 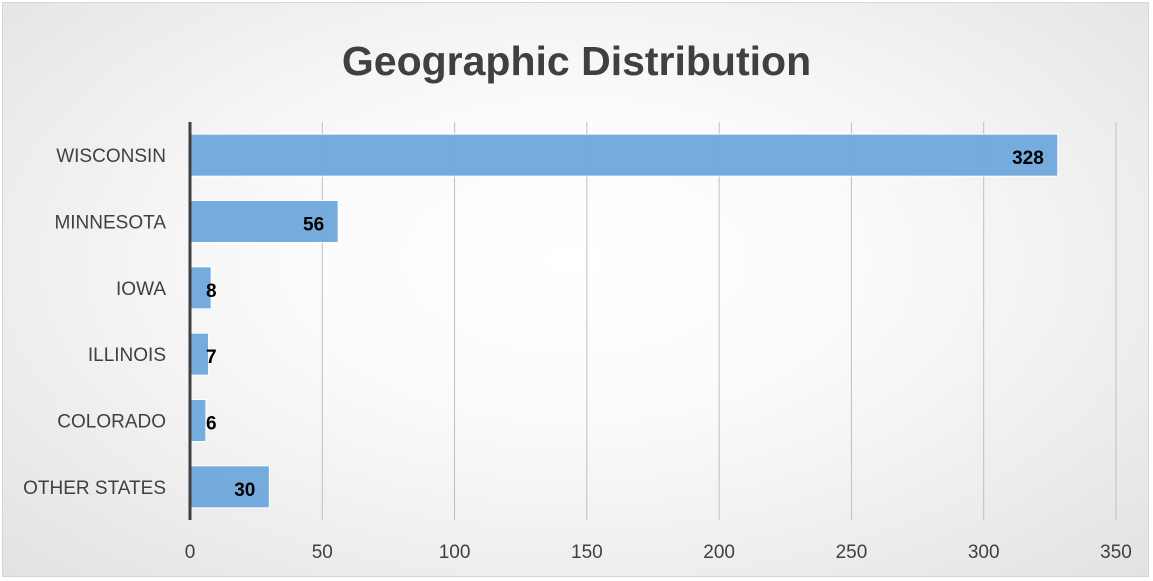 I want to click on x-tick-label: 50, so click(x=322, y=552).